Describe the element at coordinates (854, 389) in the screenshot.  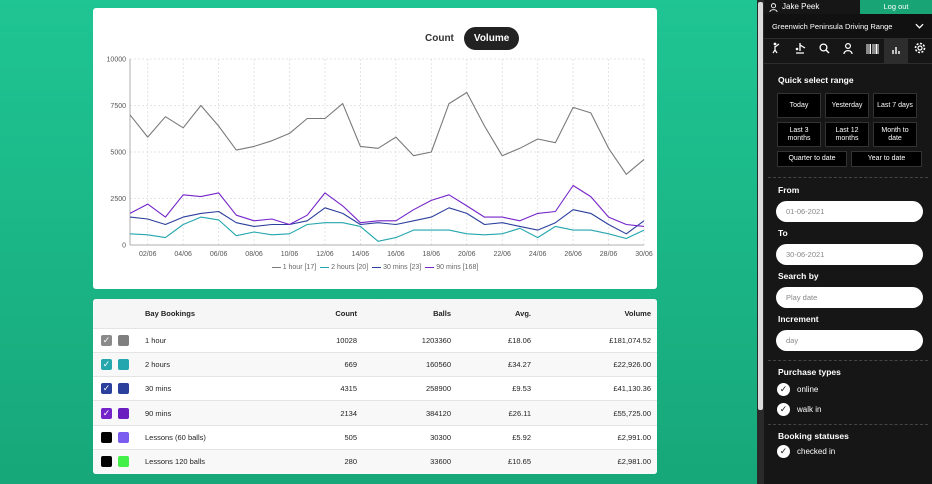
I see `purchase-type-online: ✓ online` at that location.